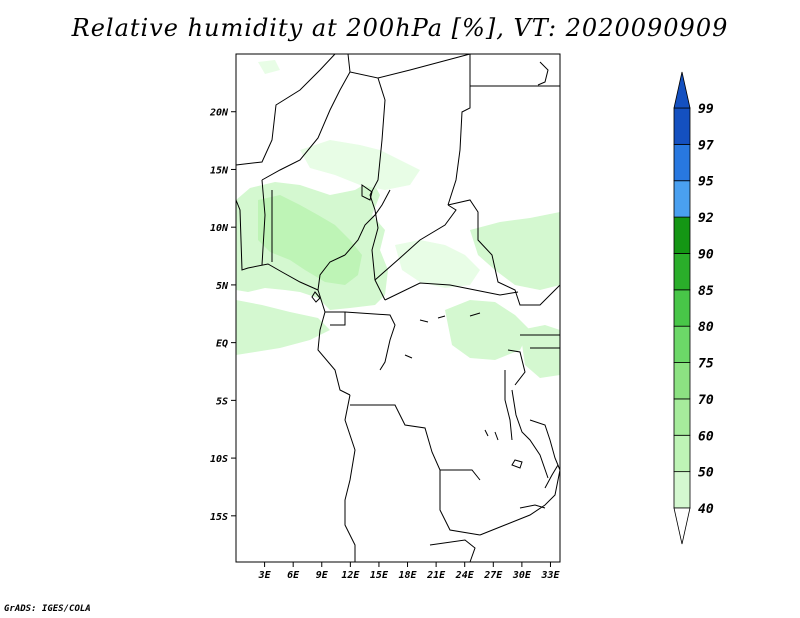  What do you see at coordinates (293, 575) in the screenshot?
I see `lon-tick-label: 6E` at bounding box center [293, 575].